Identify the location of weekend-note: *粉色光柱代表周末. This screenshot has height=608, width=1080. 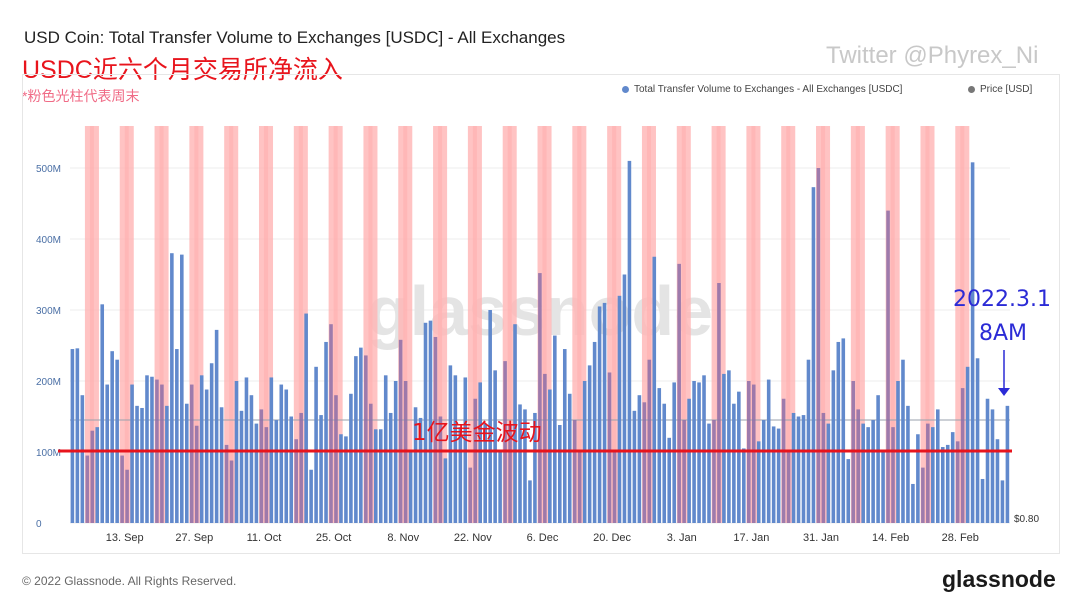
(81, 96).